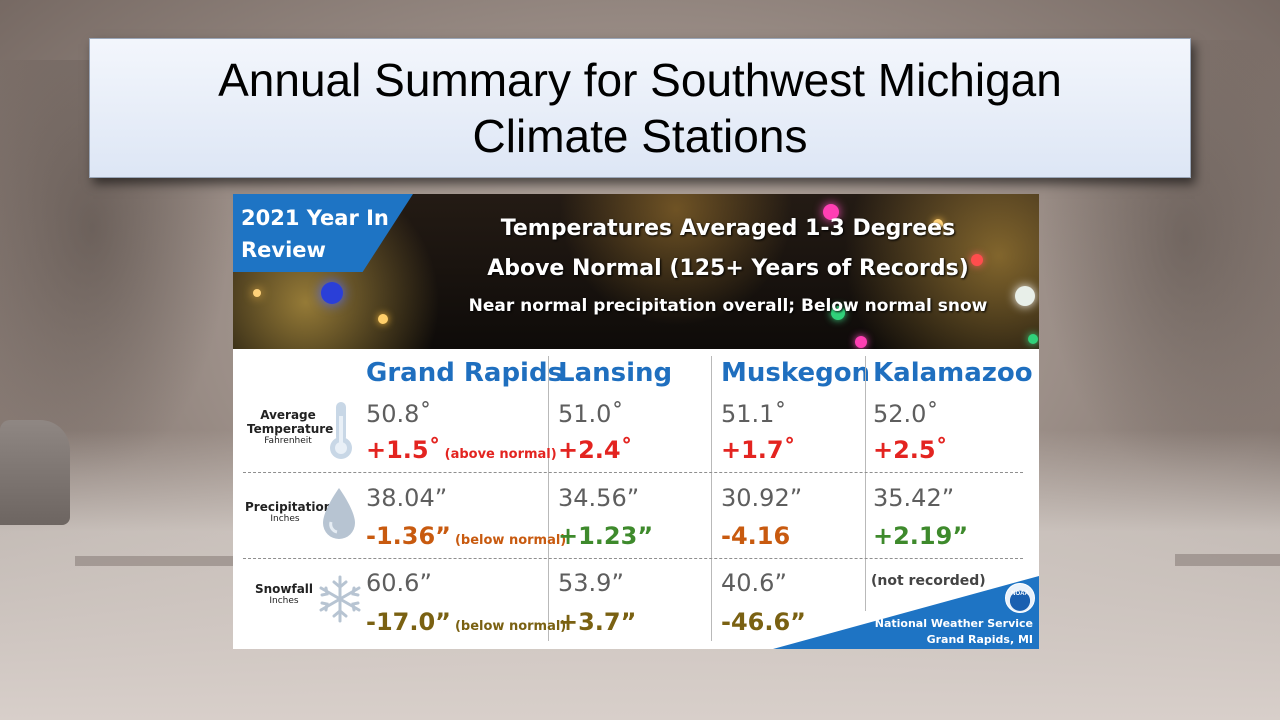 Image resolution: width=1280 pixels, height=720 pixels. I want to click on water-drop-icon, so click(339, 513).